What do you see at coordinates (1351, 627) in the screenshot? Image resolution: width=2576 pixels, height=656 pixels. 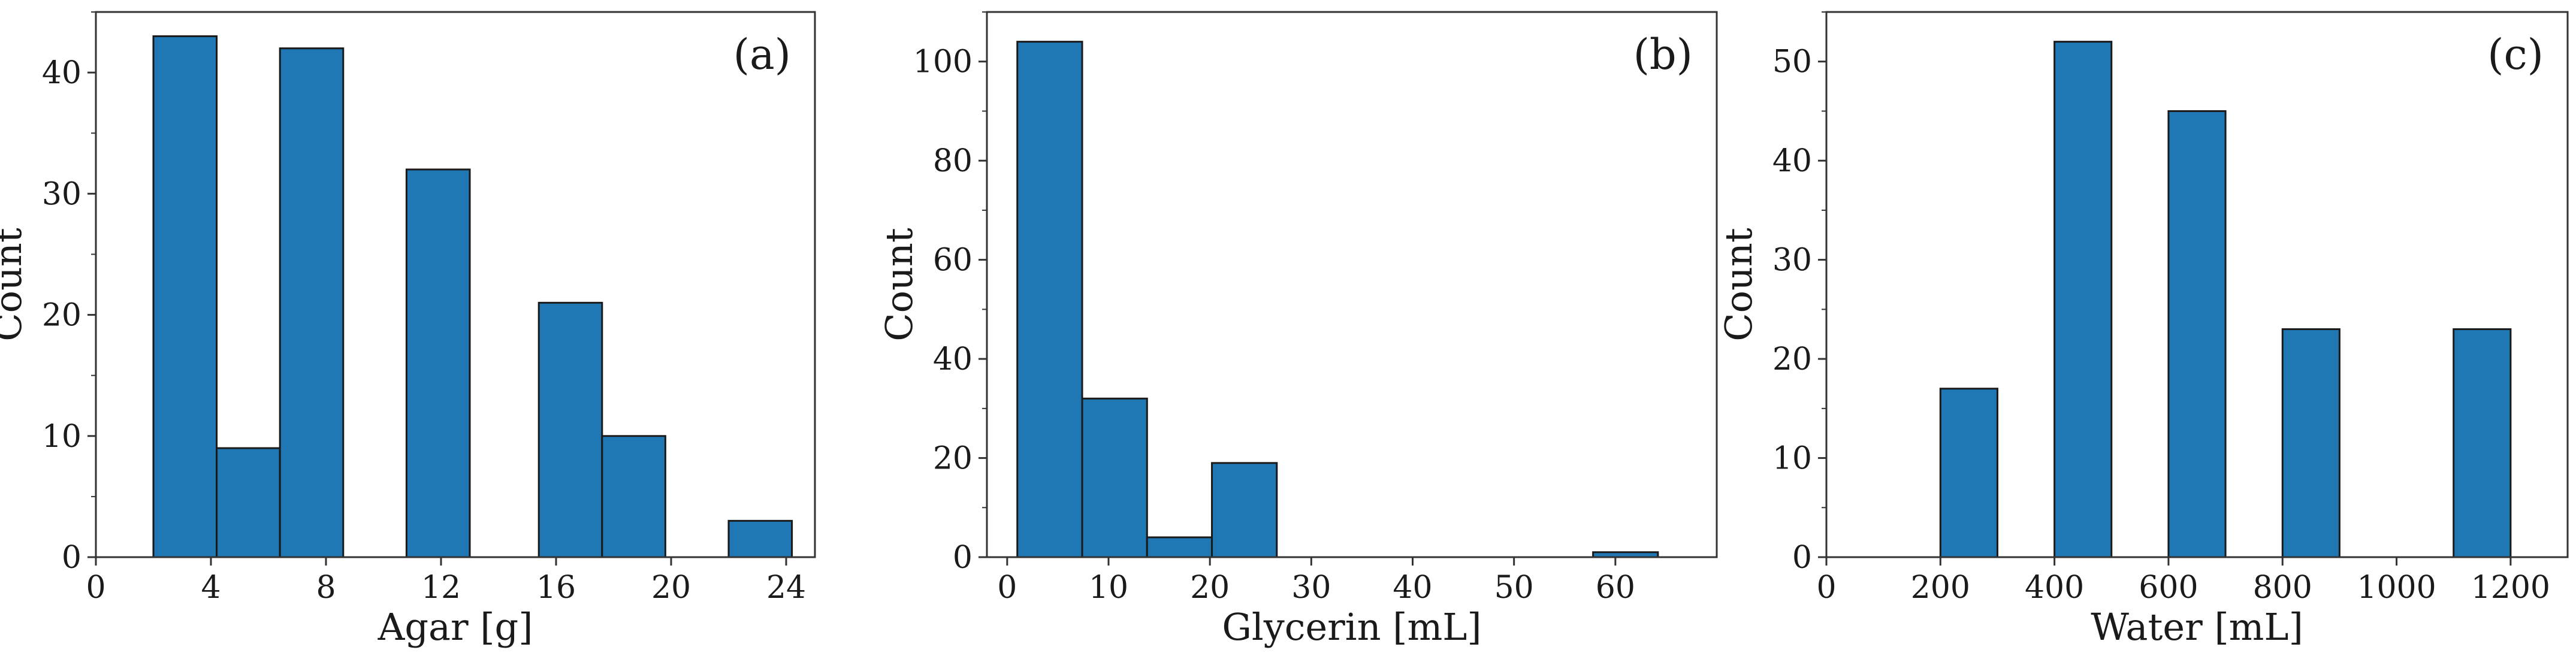 I see `x-axis-label: Glycerin [mL]` at bounding box center [1351, 627].